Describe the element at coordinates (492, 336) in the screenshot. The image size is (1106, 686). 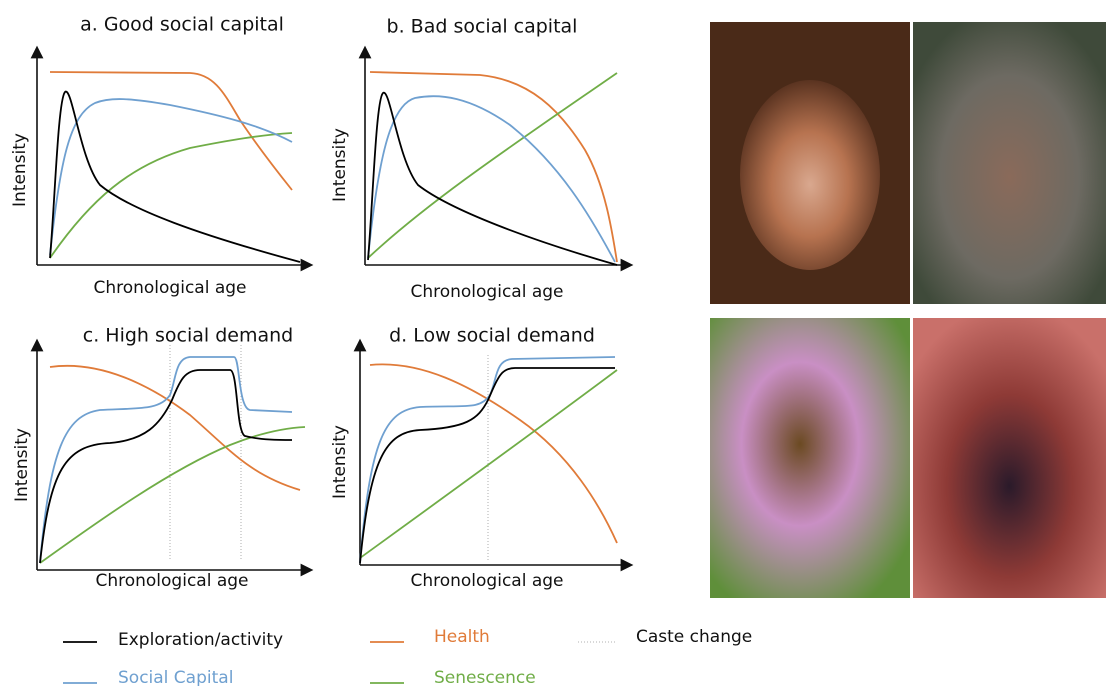
I see `panel-title: d. Low social demand` at that location.